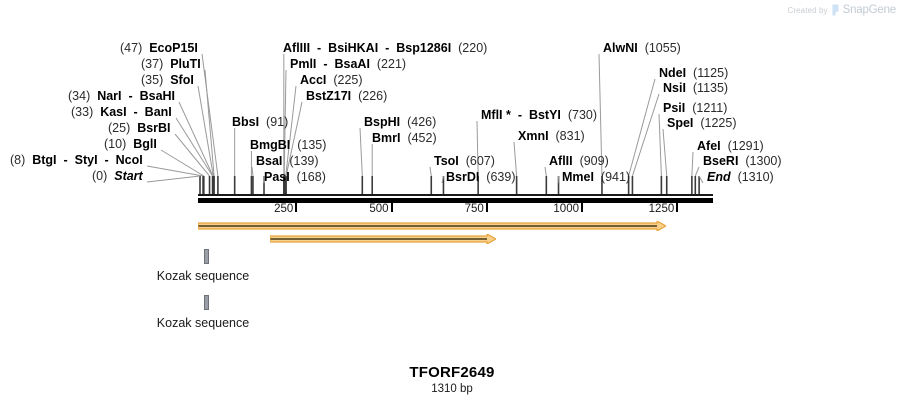  What do you see at coordinates (673, 73) in the screenshot?
I see `enzyme-name: NdeI` at bounding box center [673, 73].